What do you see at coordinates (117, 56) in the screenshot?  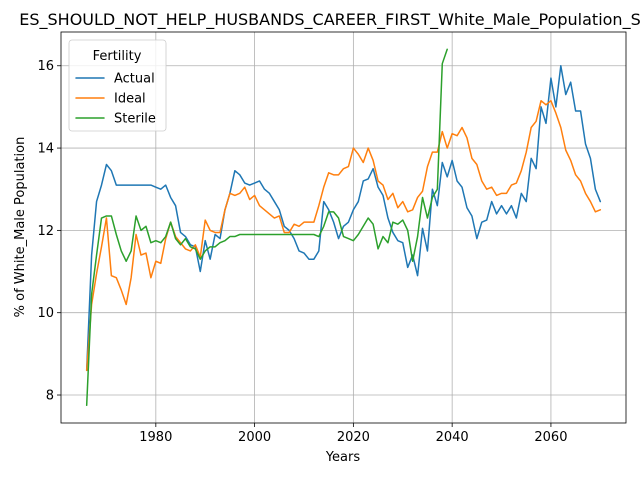 I see `legend-title: Fertility` at bounding box center [117, 56].